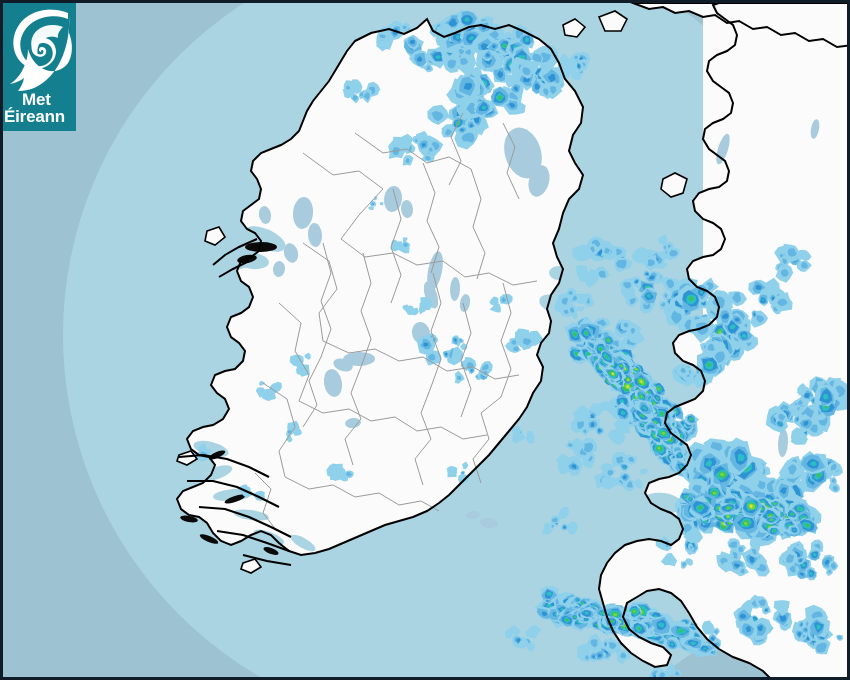 The image size is (850, 680). I want to click on logo-wordmark: Met Éireann, so click(39, 111).